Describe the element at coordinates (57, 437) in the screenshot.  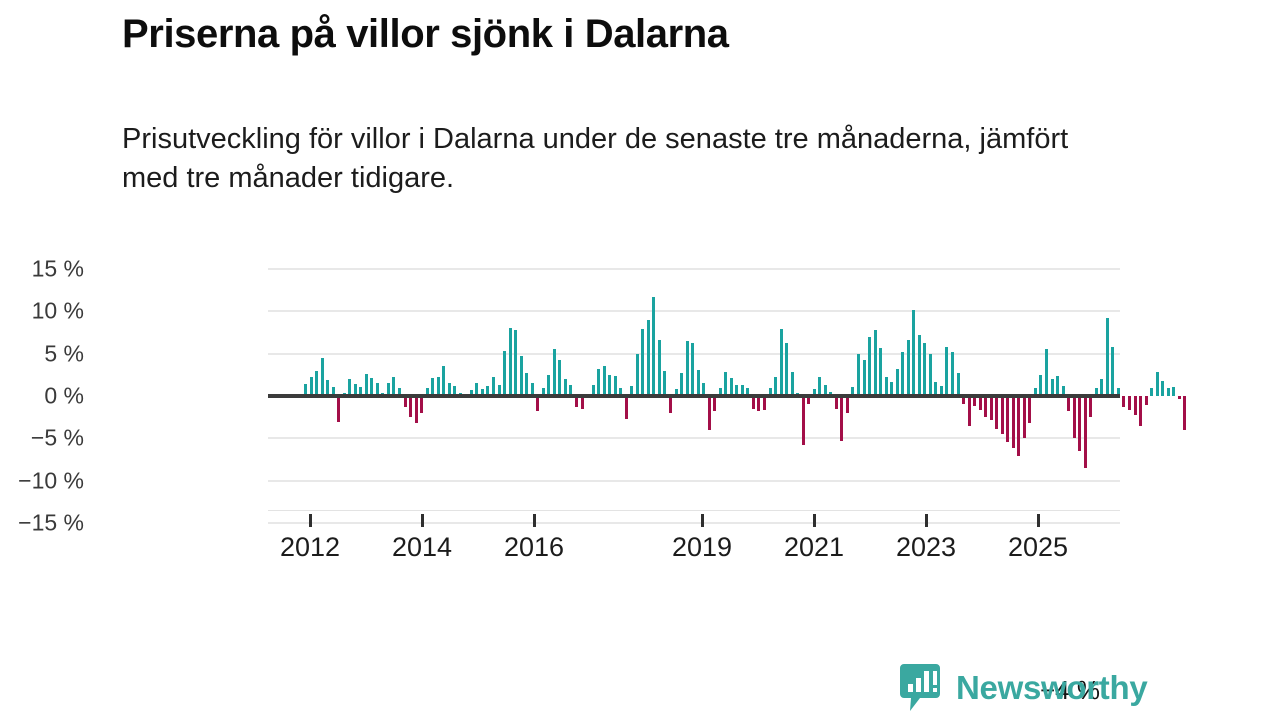
I see `y-axis-tick-label: −5 %` at that location.